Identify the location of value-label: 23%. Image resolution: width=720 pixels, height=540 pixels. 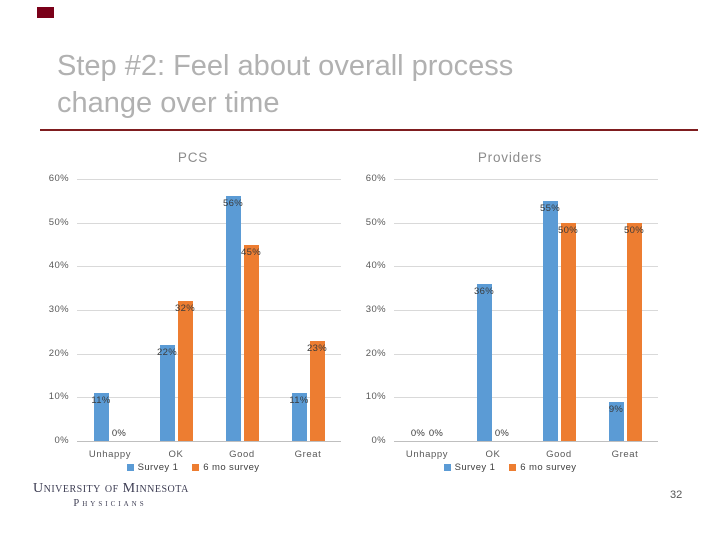
(317, 348).